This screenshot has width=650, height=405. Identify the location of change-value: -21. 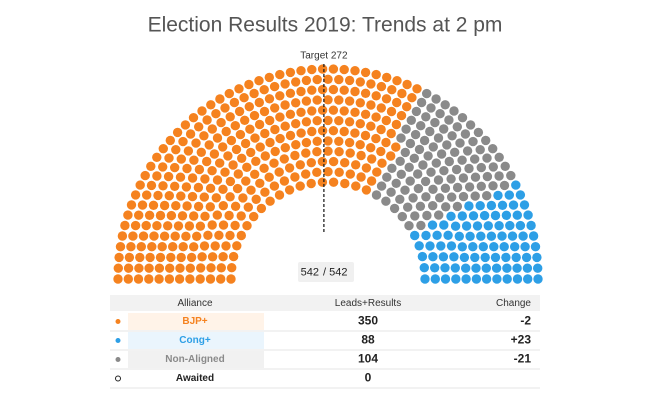
(523, 359).